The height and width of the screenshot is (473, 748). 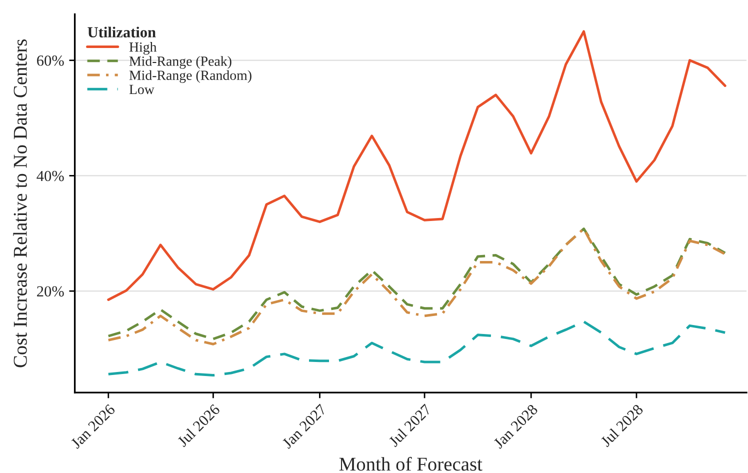 What do you see at coordinates (20, 203) in the screenshot?
I see `y-axis-title: Cost Increase Relative to No Data Centers` at bounding box center [20, 203].